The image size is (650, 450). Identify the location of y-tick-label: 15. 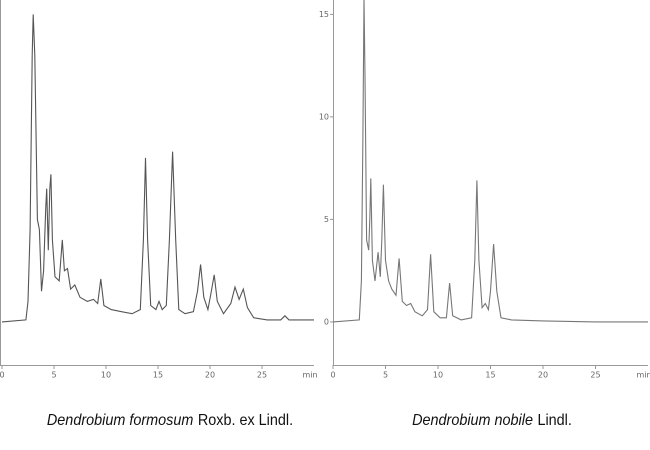
(324, 14).